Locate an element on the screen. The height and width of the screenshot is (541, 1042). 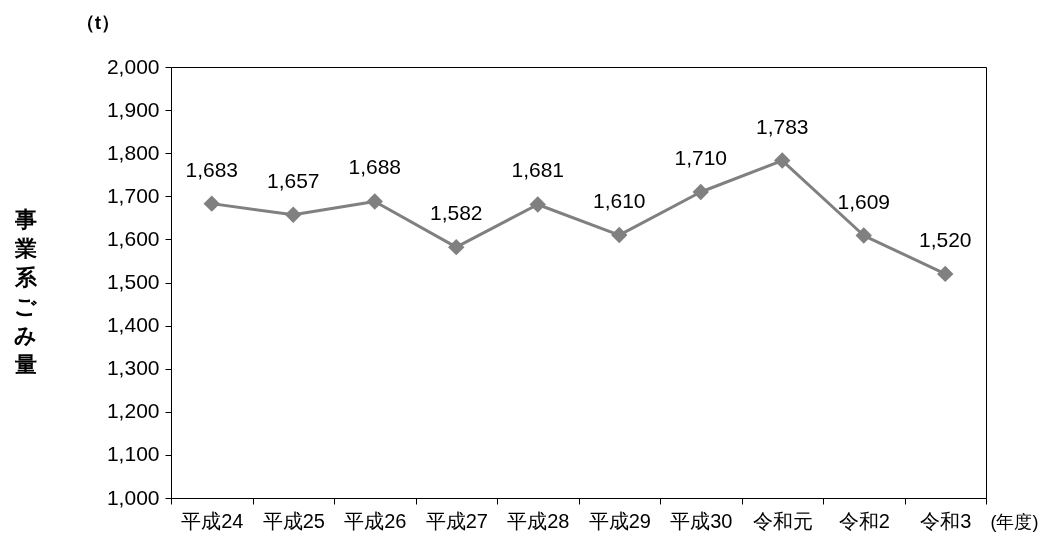
x-tick-label: 令和3 is located at coordinates (946, 520).